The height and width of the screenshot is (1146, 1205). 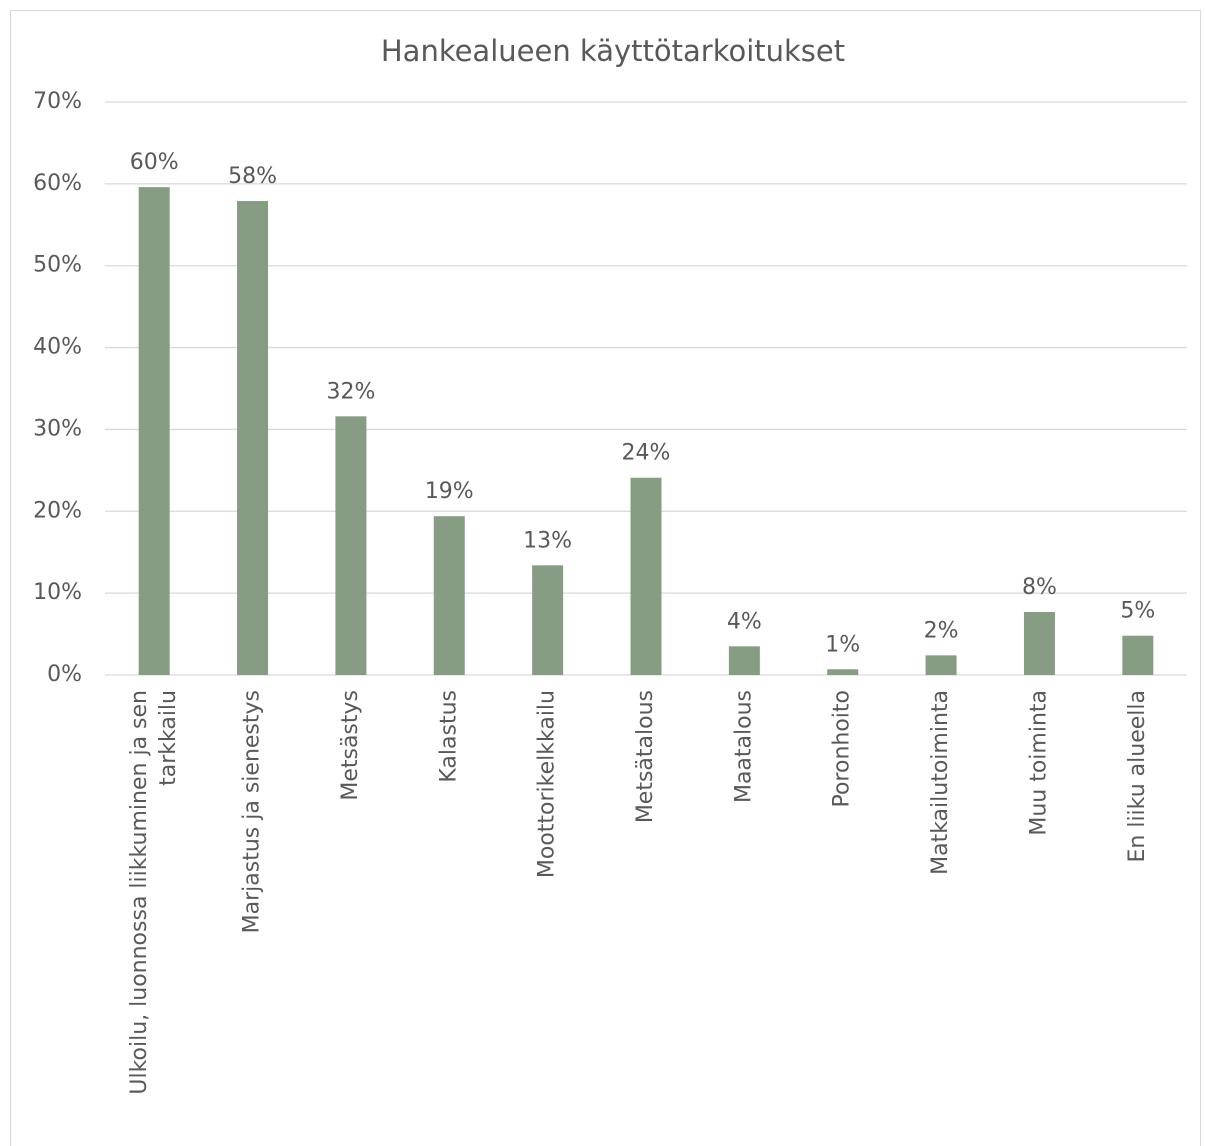 What do you see at coordinates (613, 51) in the screenshot?
I see `chart-title: Hankealueen käyttötarkoitukset` at bounding box center [613, 51].